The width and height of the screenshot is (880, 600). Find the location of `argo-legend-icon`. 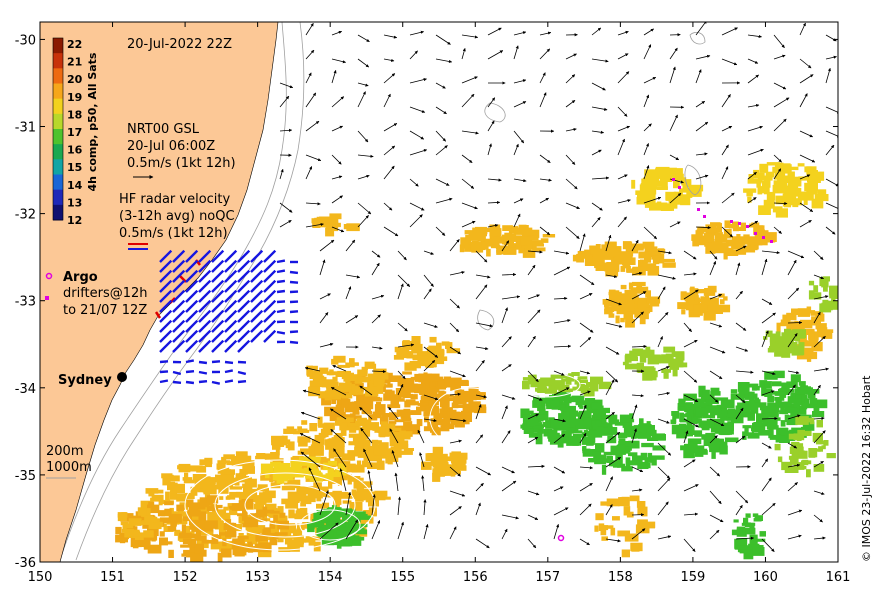

argo-legend-icon is located at coordinates (49, 276).